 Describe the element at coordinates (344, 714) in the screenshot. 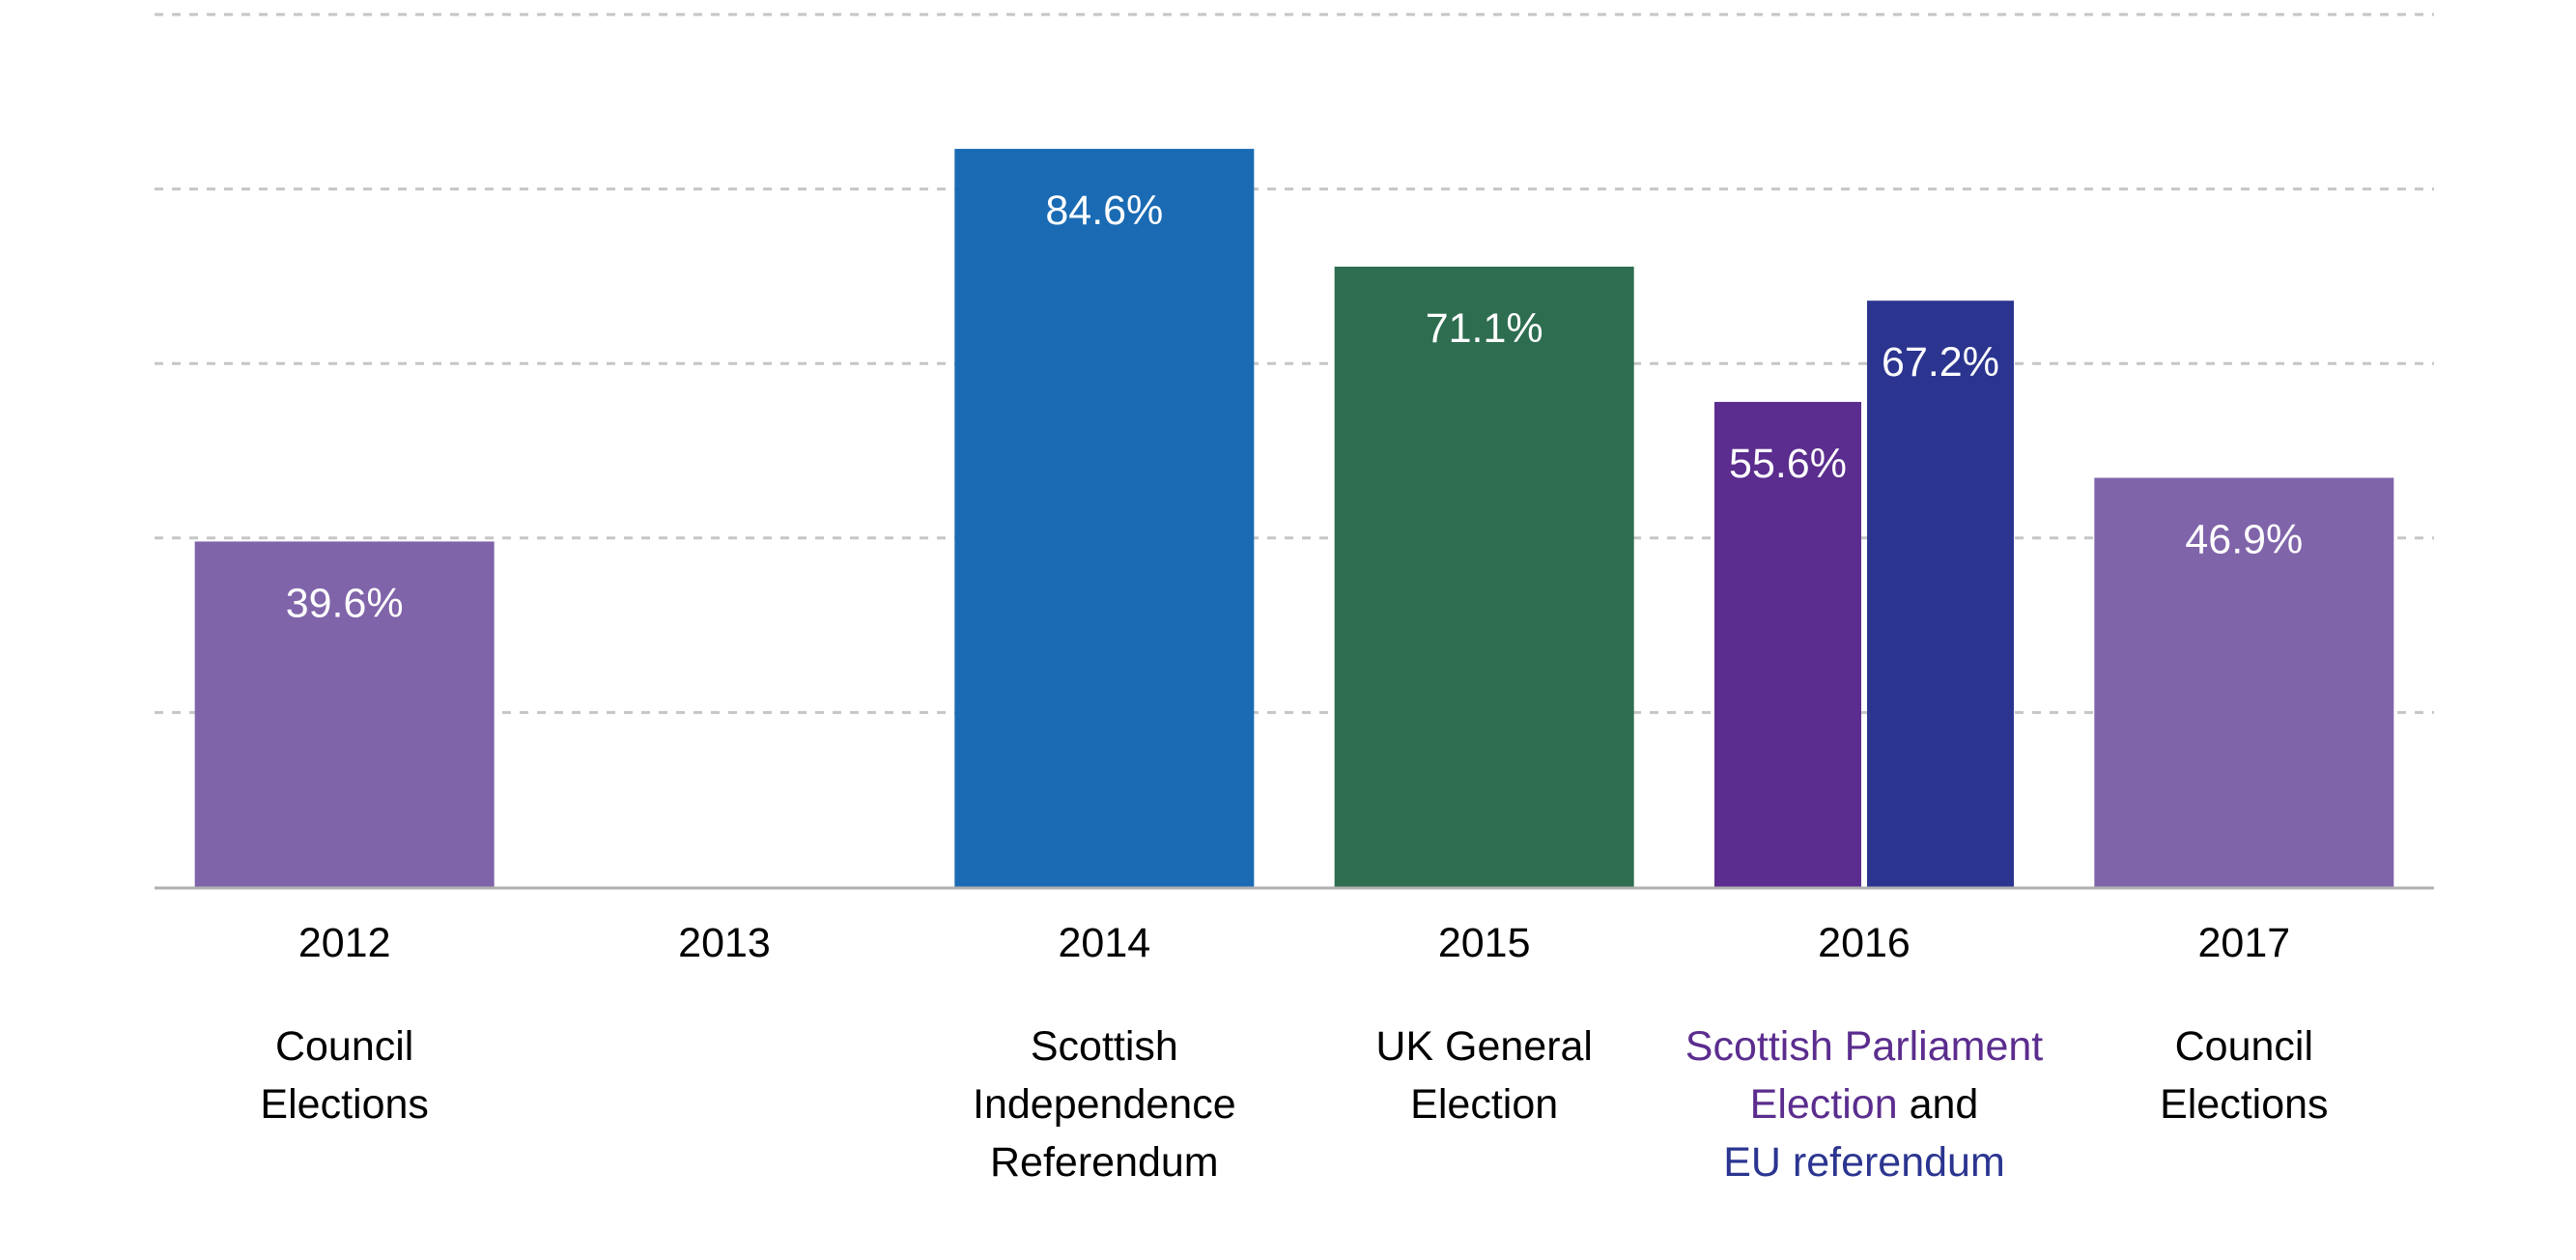

I see `bar-2012` at that location.